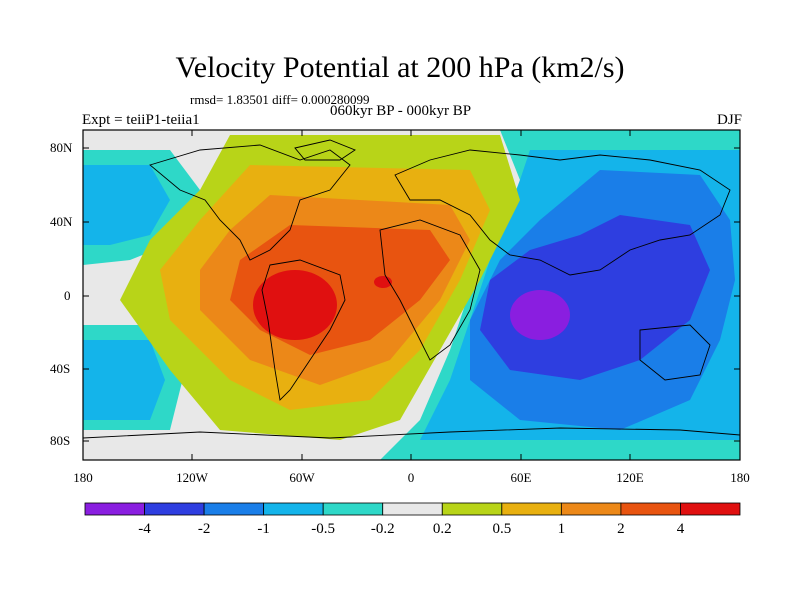  I want to click on lon-label-0: 0, so click(411, 477).